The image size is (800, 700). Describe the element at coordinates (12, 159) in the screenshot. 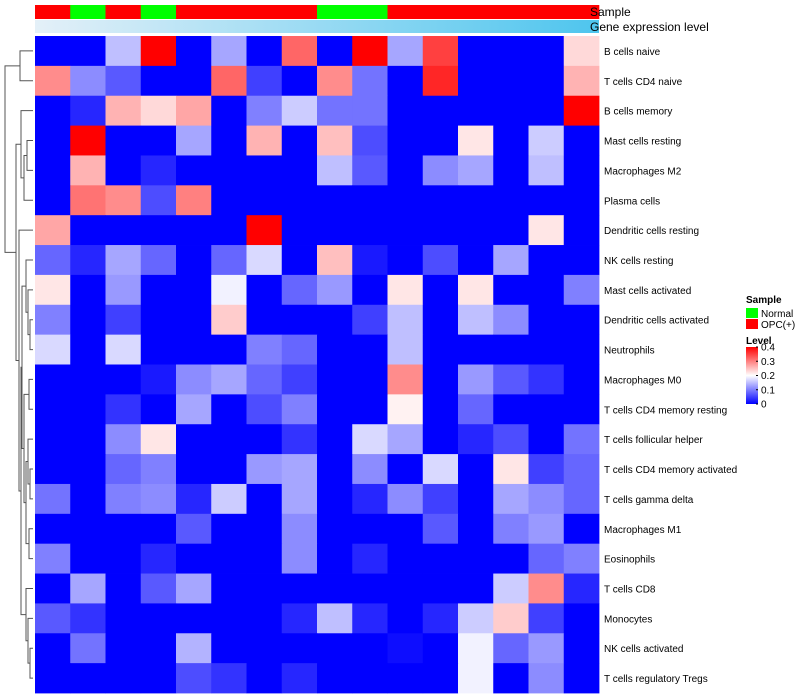

I see `dendrogram-branch` at that location.